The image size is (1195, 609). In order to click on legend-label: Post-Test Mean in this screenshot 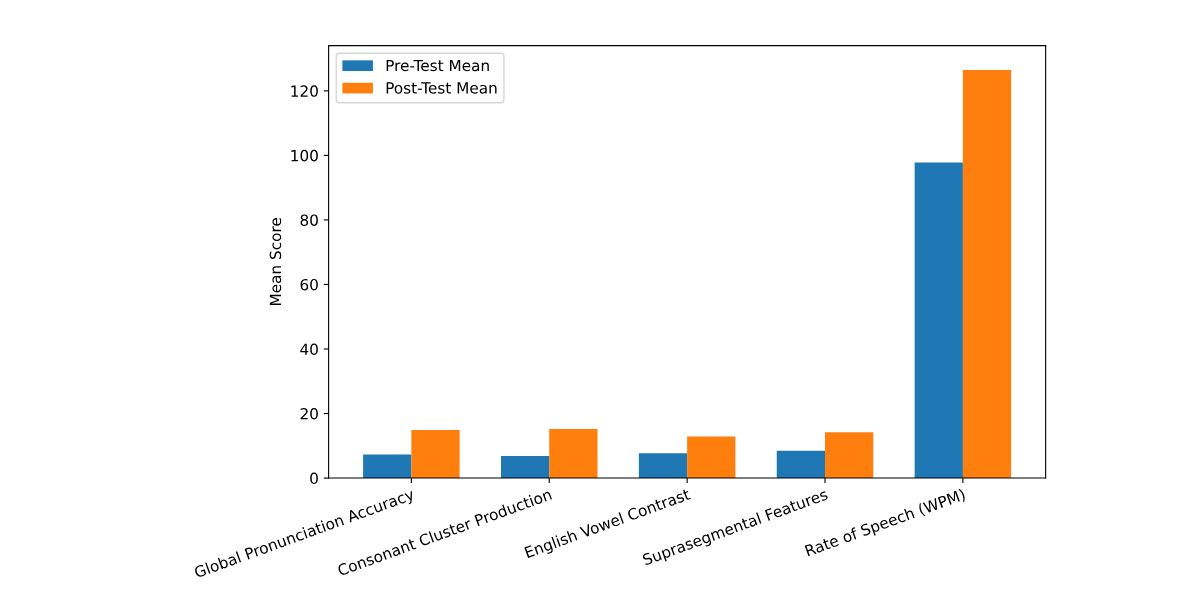, I will do `click(441, 88)`.